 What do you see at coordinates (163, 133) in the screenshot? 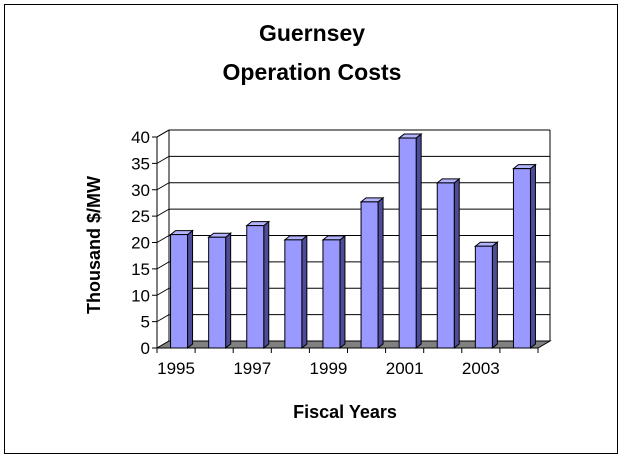
I see `y-axis-top-edge` at bounding box center [163, 133].